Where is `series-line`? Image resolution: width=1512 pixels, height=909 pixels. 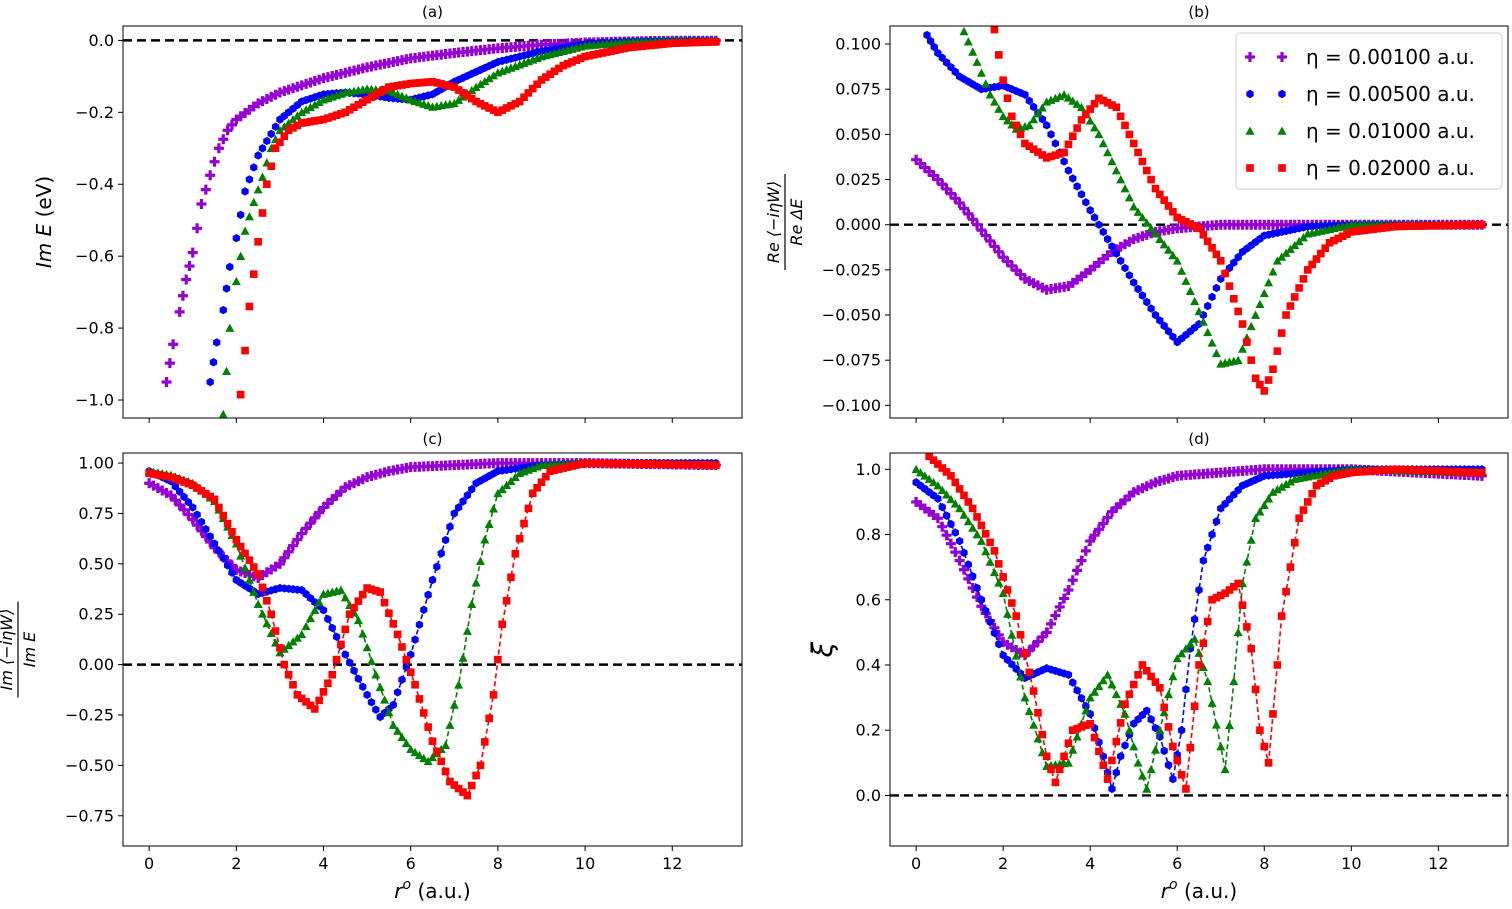 series-line is located at coordinates (432, 520).